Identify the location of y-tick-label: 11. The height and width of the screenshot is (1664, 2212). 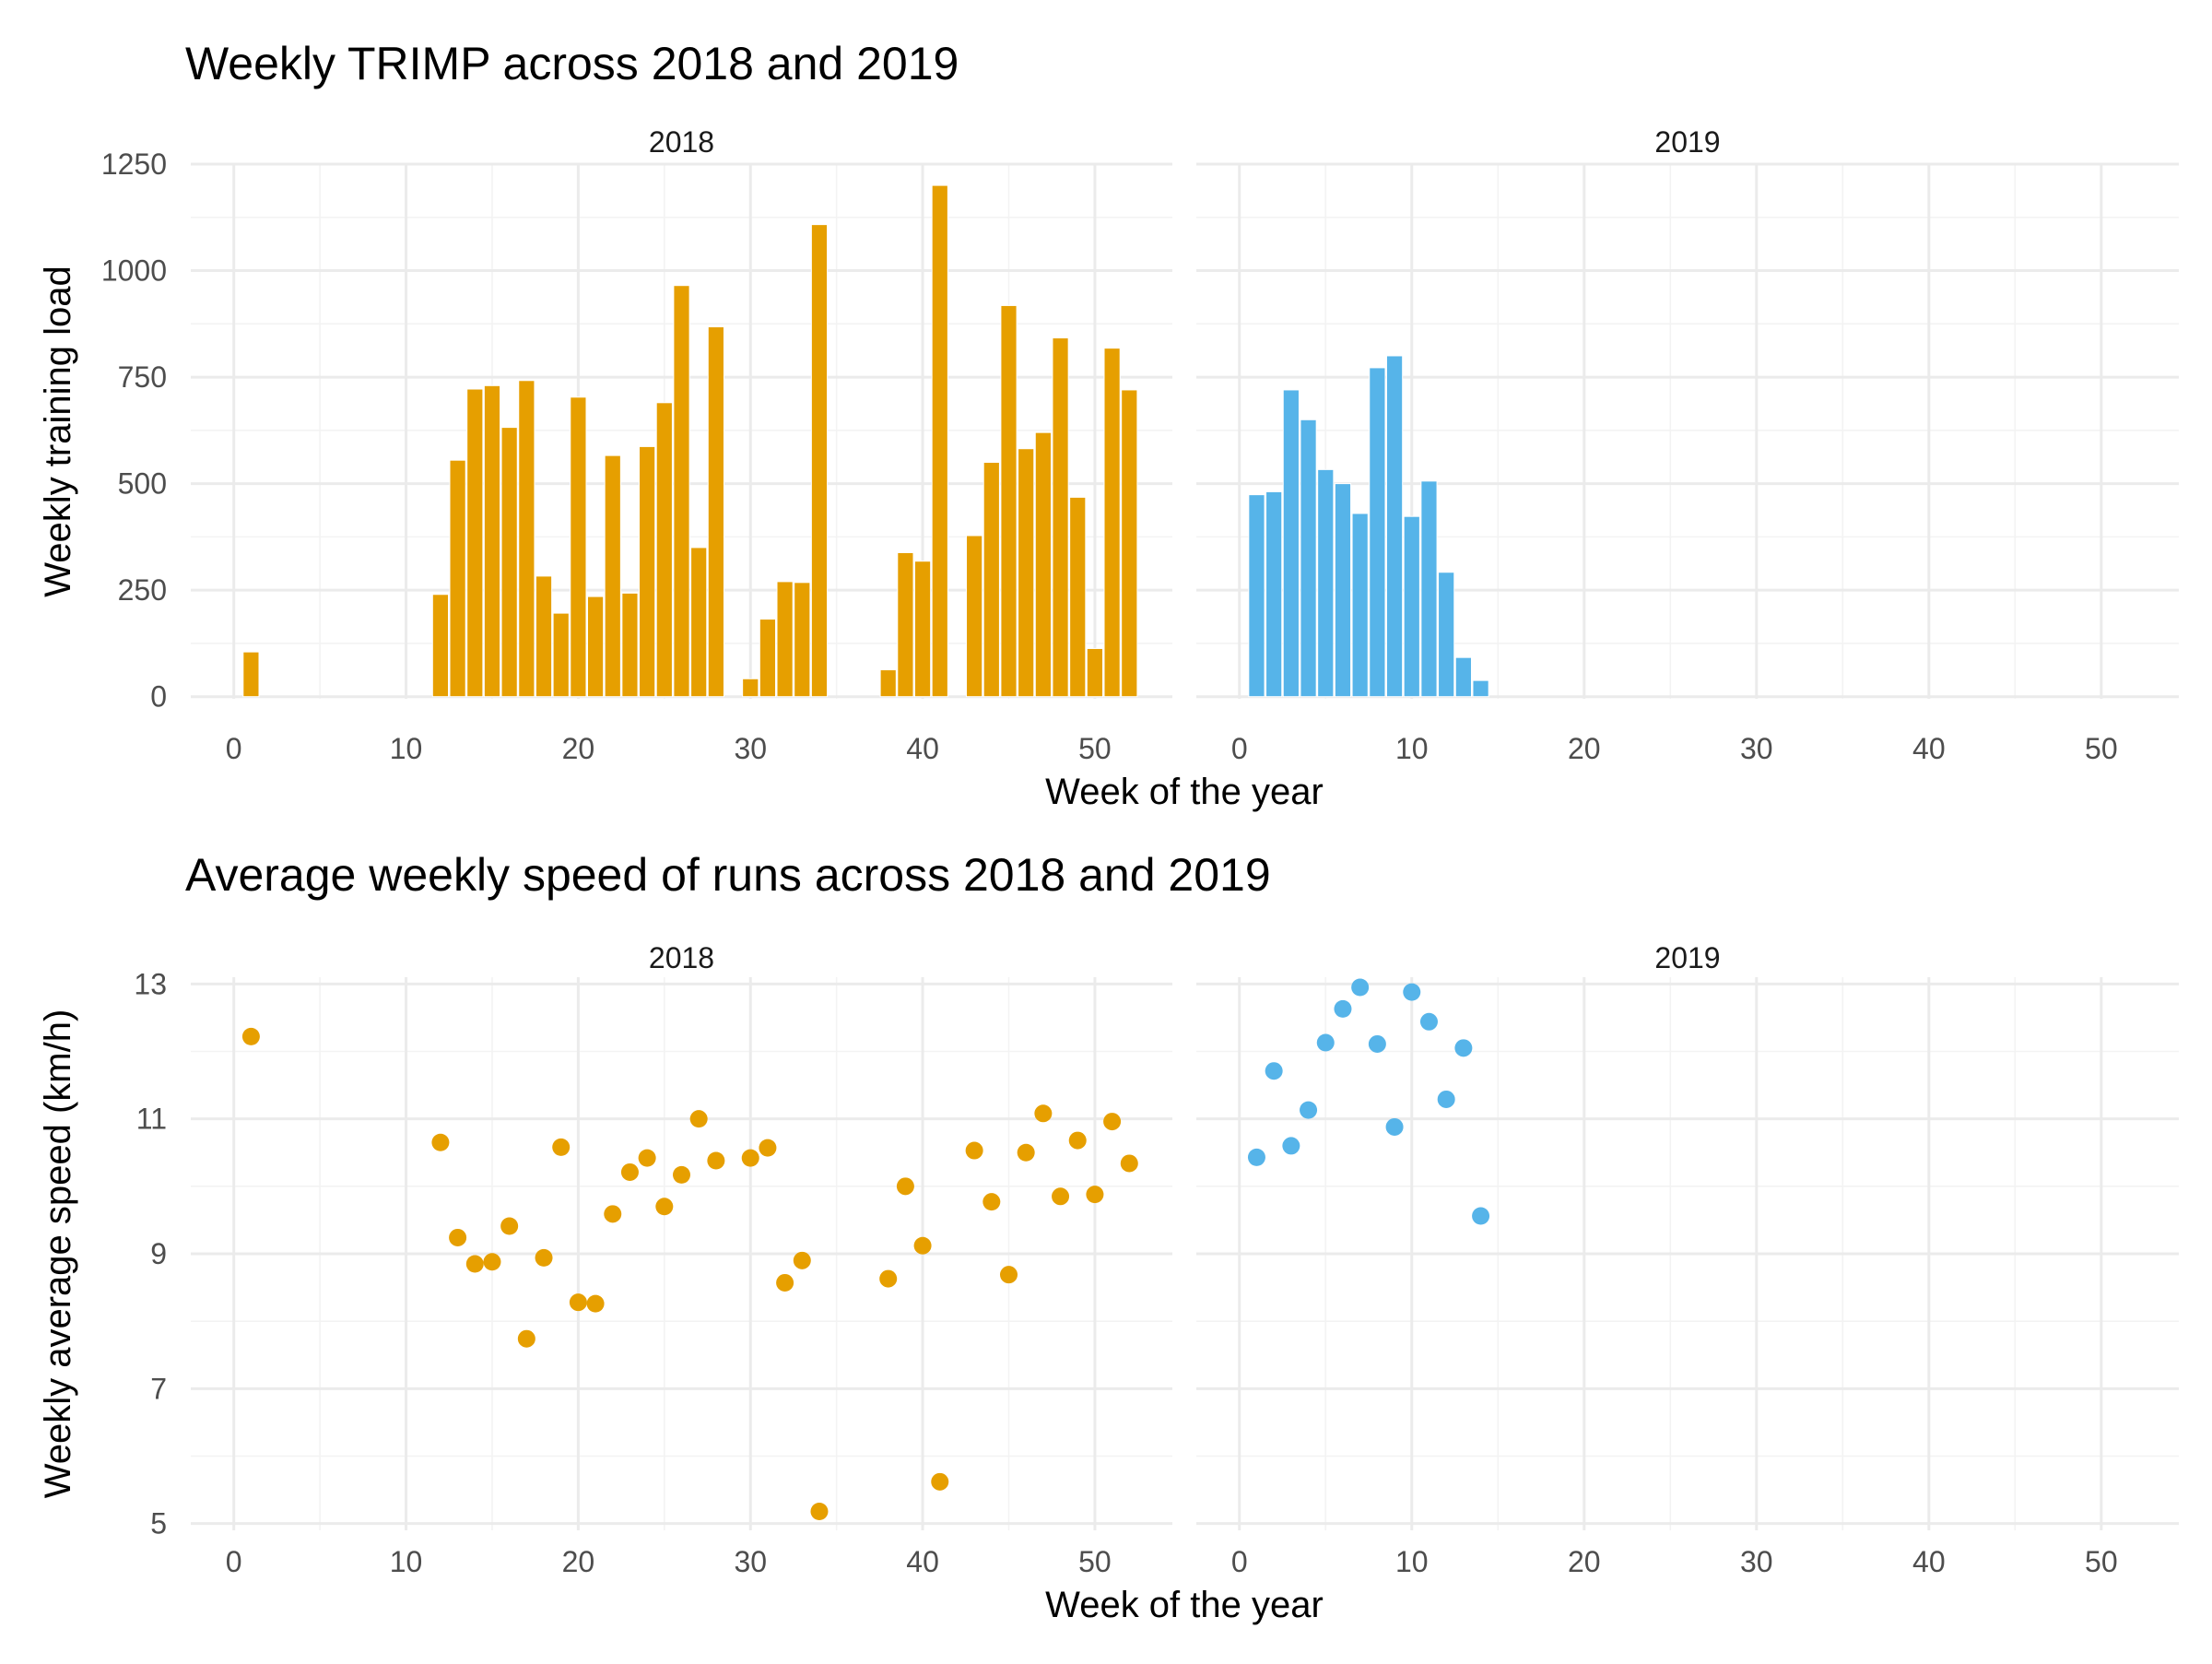
(151, 1119).